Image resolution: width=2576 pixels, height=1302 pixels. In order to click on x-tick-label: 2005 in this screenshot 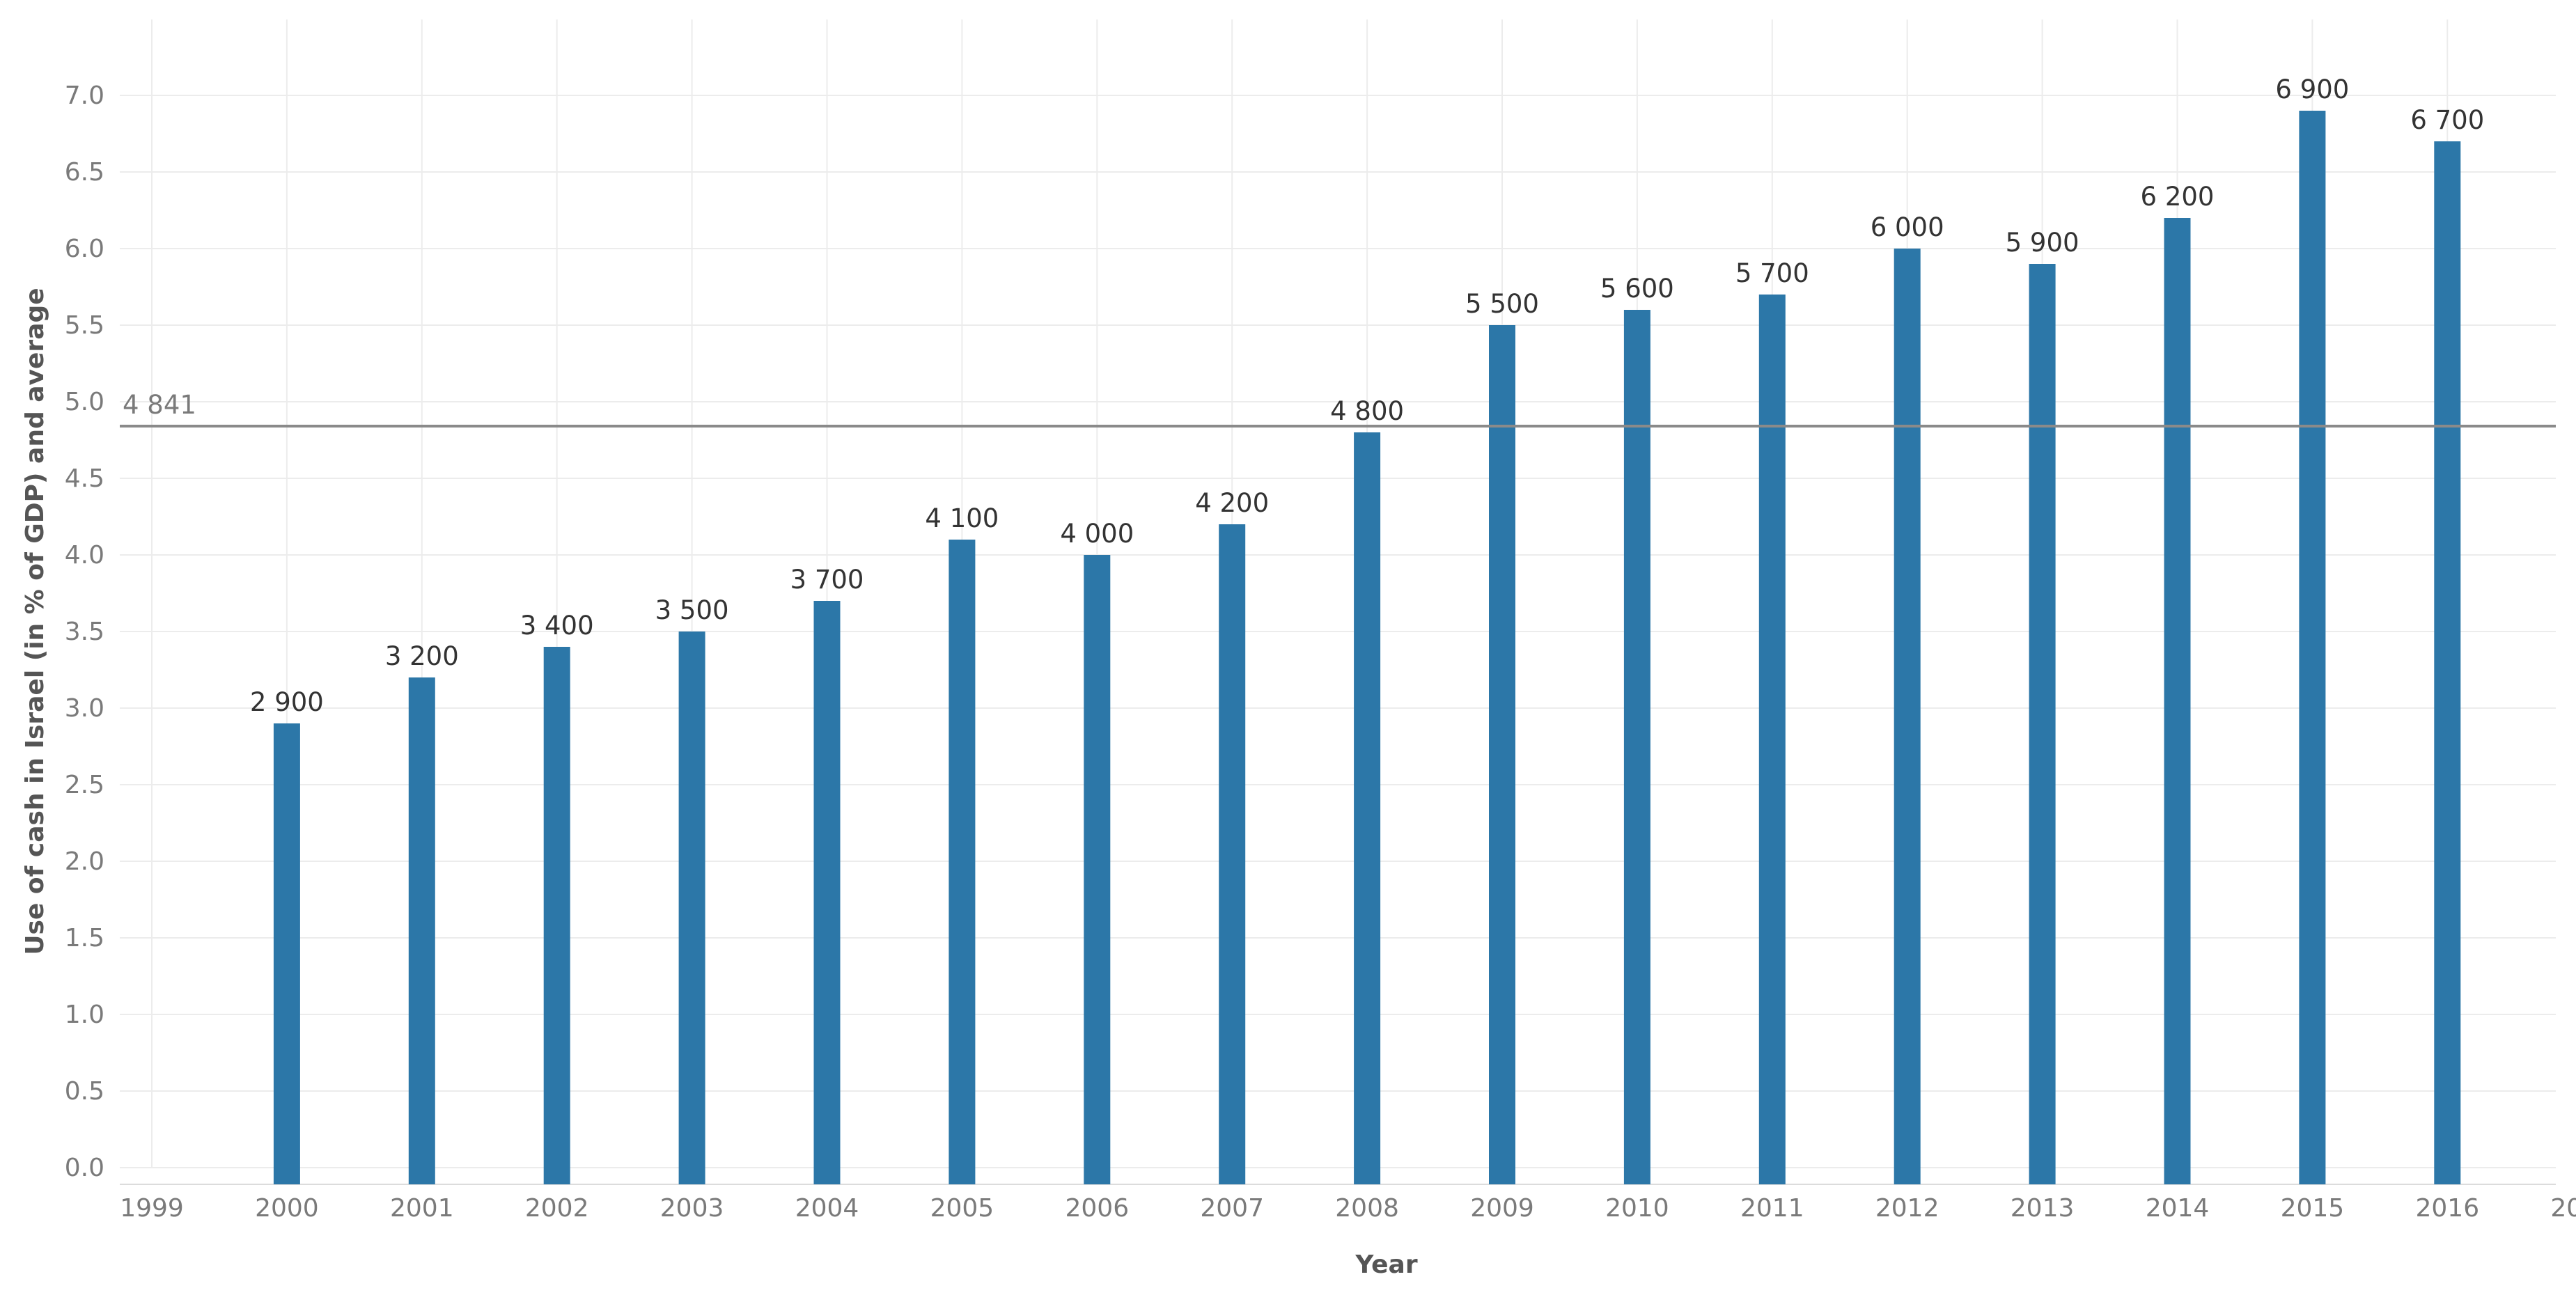, I will do `click(962, 1208)`.